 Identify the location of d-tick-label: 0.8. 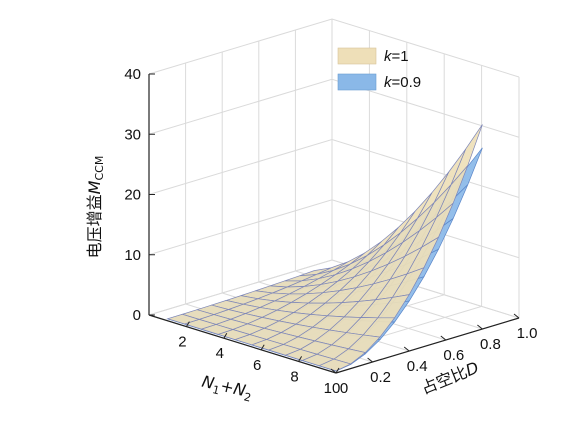
(490, 344).